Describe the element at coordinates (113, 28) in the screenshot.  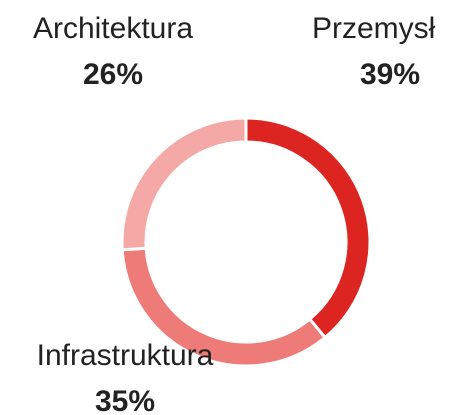
I see `category-label: Architektura` at that location.